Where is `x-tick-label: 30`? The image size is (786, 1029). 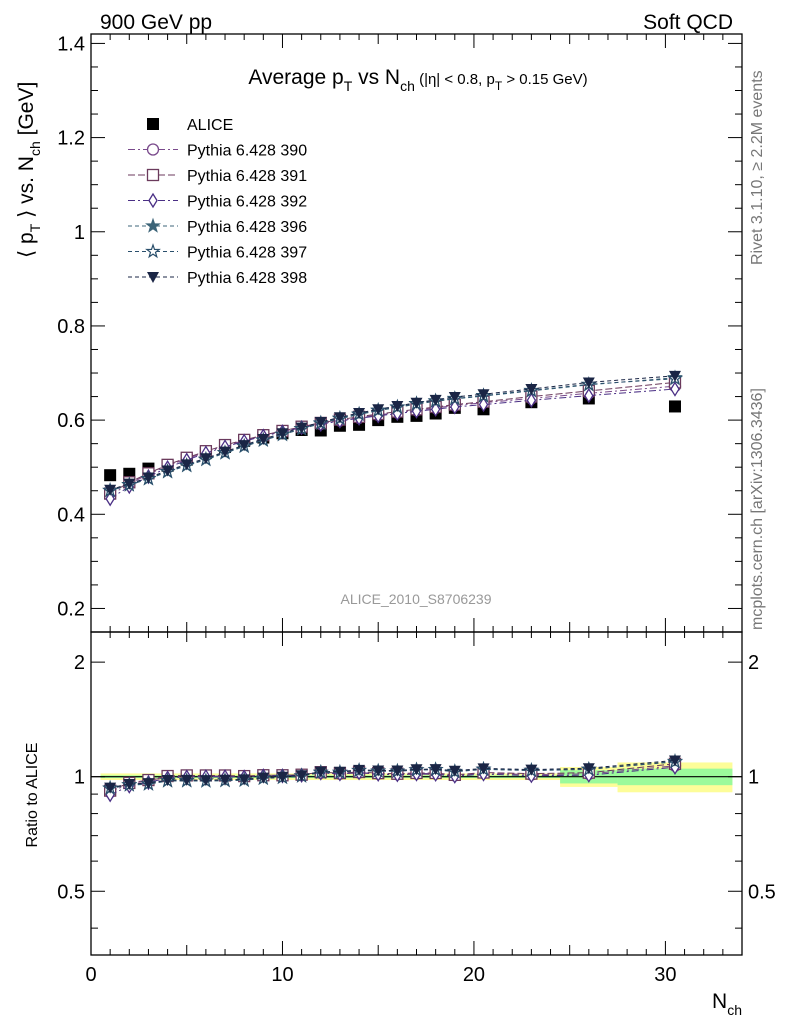
x-tick-label: 30 is located at coordinates (665, 975).